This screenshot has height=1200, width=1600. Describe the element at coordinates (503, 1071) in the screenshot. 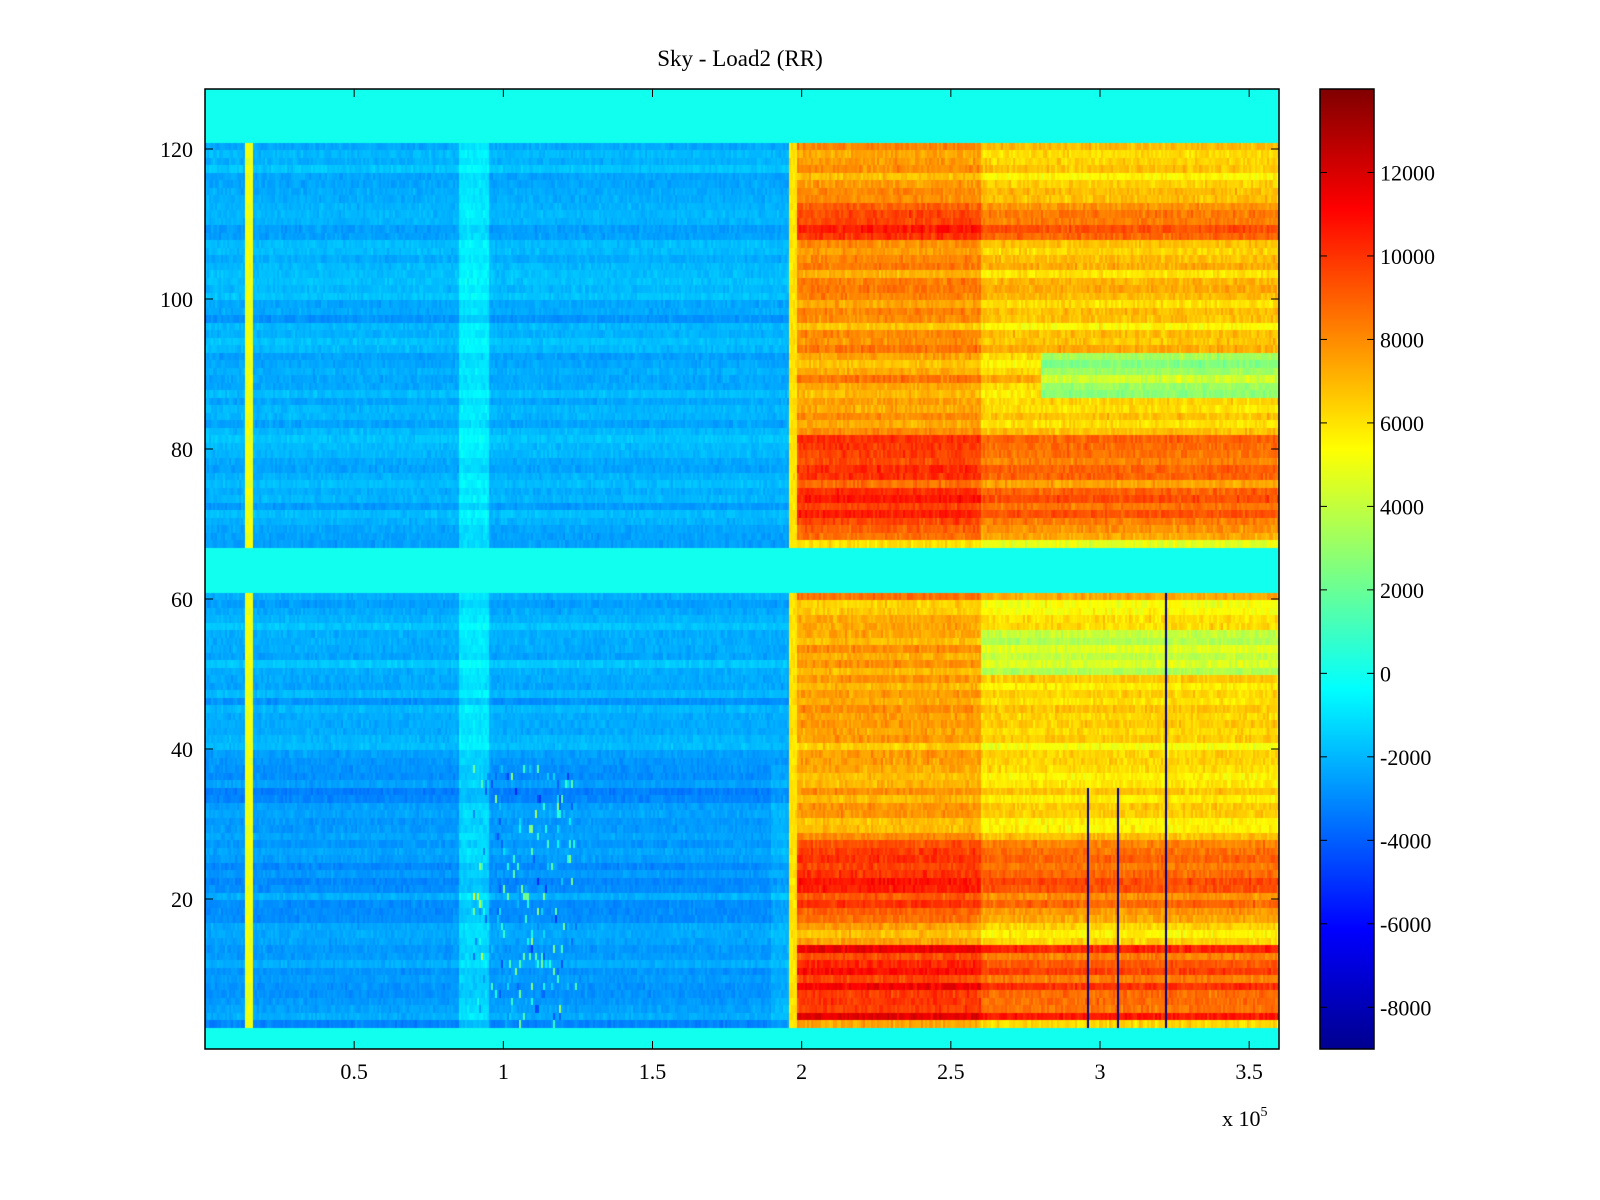

I see `x-tick-label: 1` at that location.